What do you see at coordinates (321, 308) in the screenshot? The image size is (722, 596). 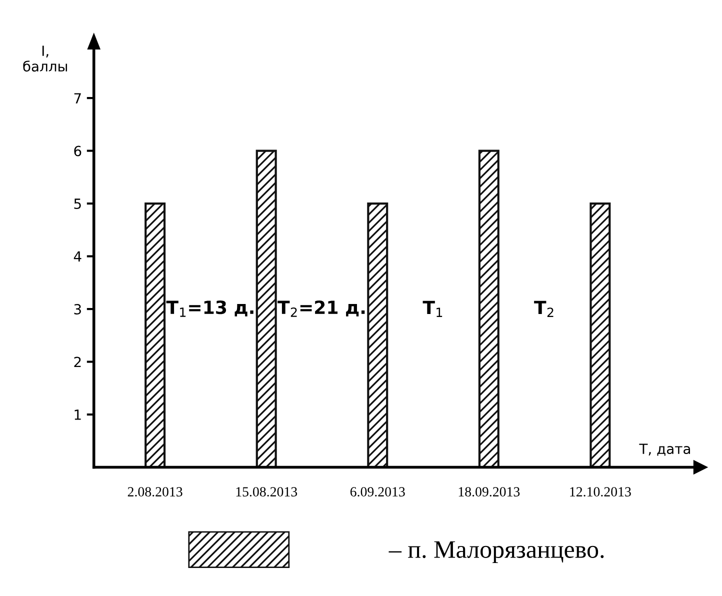 I see `annotation: Т$_{2}$=21 д.` at bounding box center [321, 308].